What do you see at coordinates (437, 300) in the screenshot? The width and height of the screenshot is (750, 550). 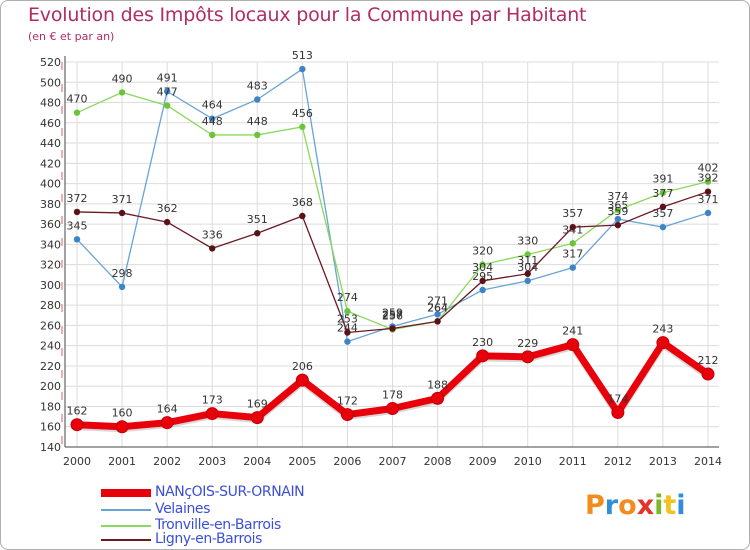 I see `data-label: 271` at bounding box center [437, 300].